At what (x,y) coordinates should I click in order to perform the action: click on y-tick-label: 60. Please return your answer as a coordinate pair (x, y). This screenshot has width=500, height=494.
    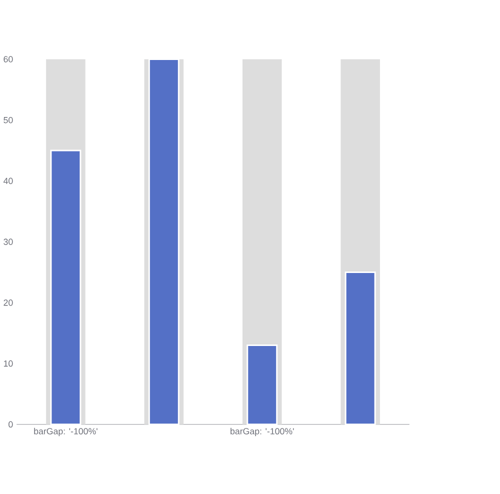
    Looking at the image, I should click on (8, 59).